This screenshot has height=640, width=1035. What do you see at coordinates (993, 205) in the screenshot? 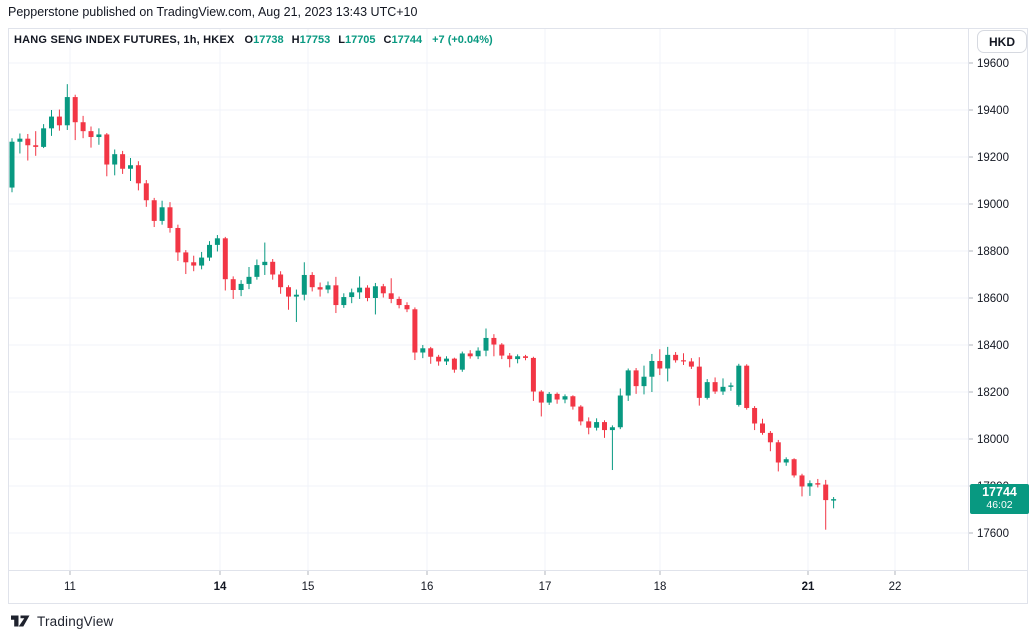
I see `y-axis-label: 19000` at bounding box center [993, 205].